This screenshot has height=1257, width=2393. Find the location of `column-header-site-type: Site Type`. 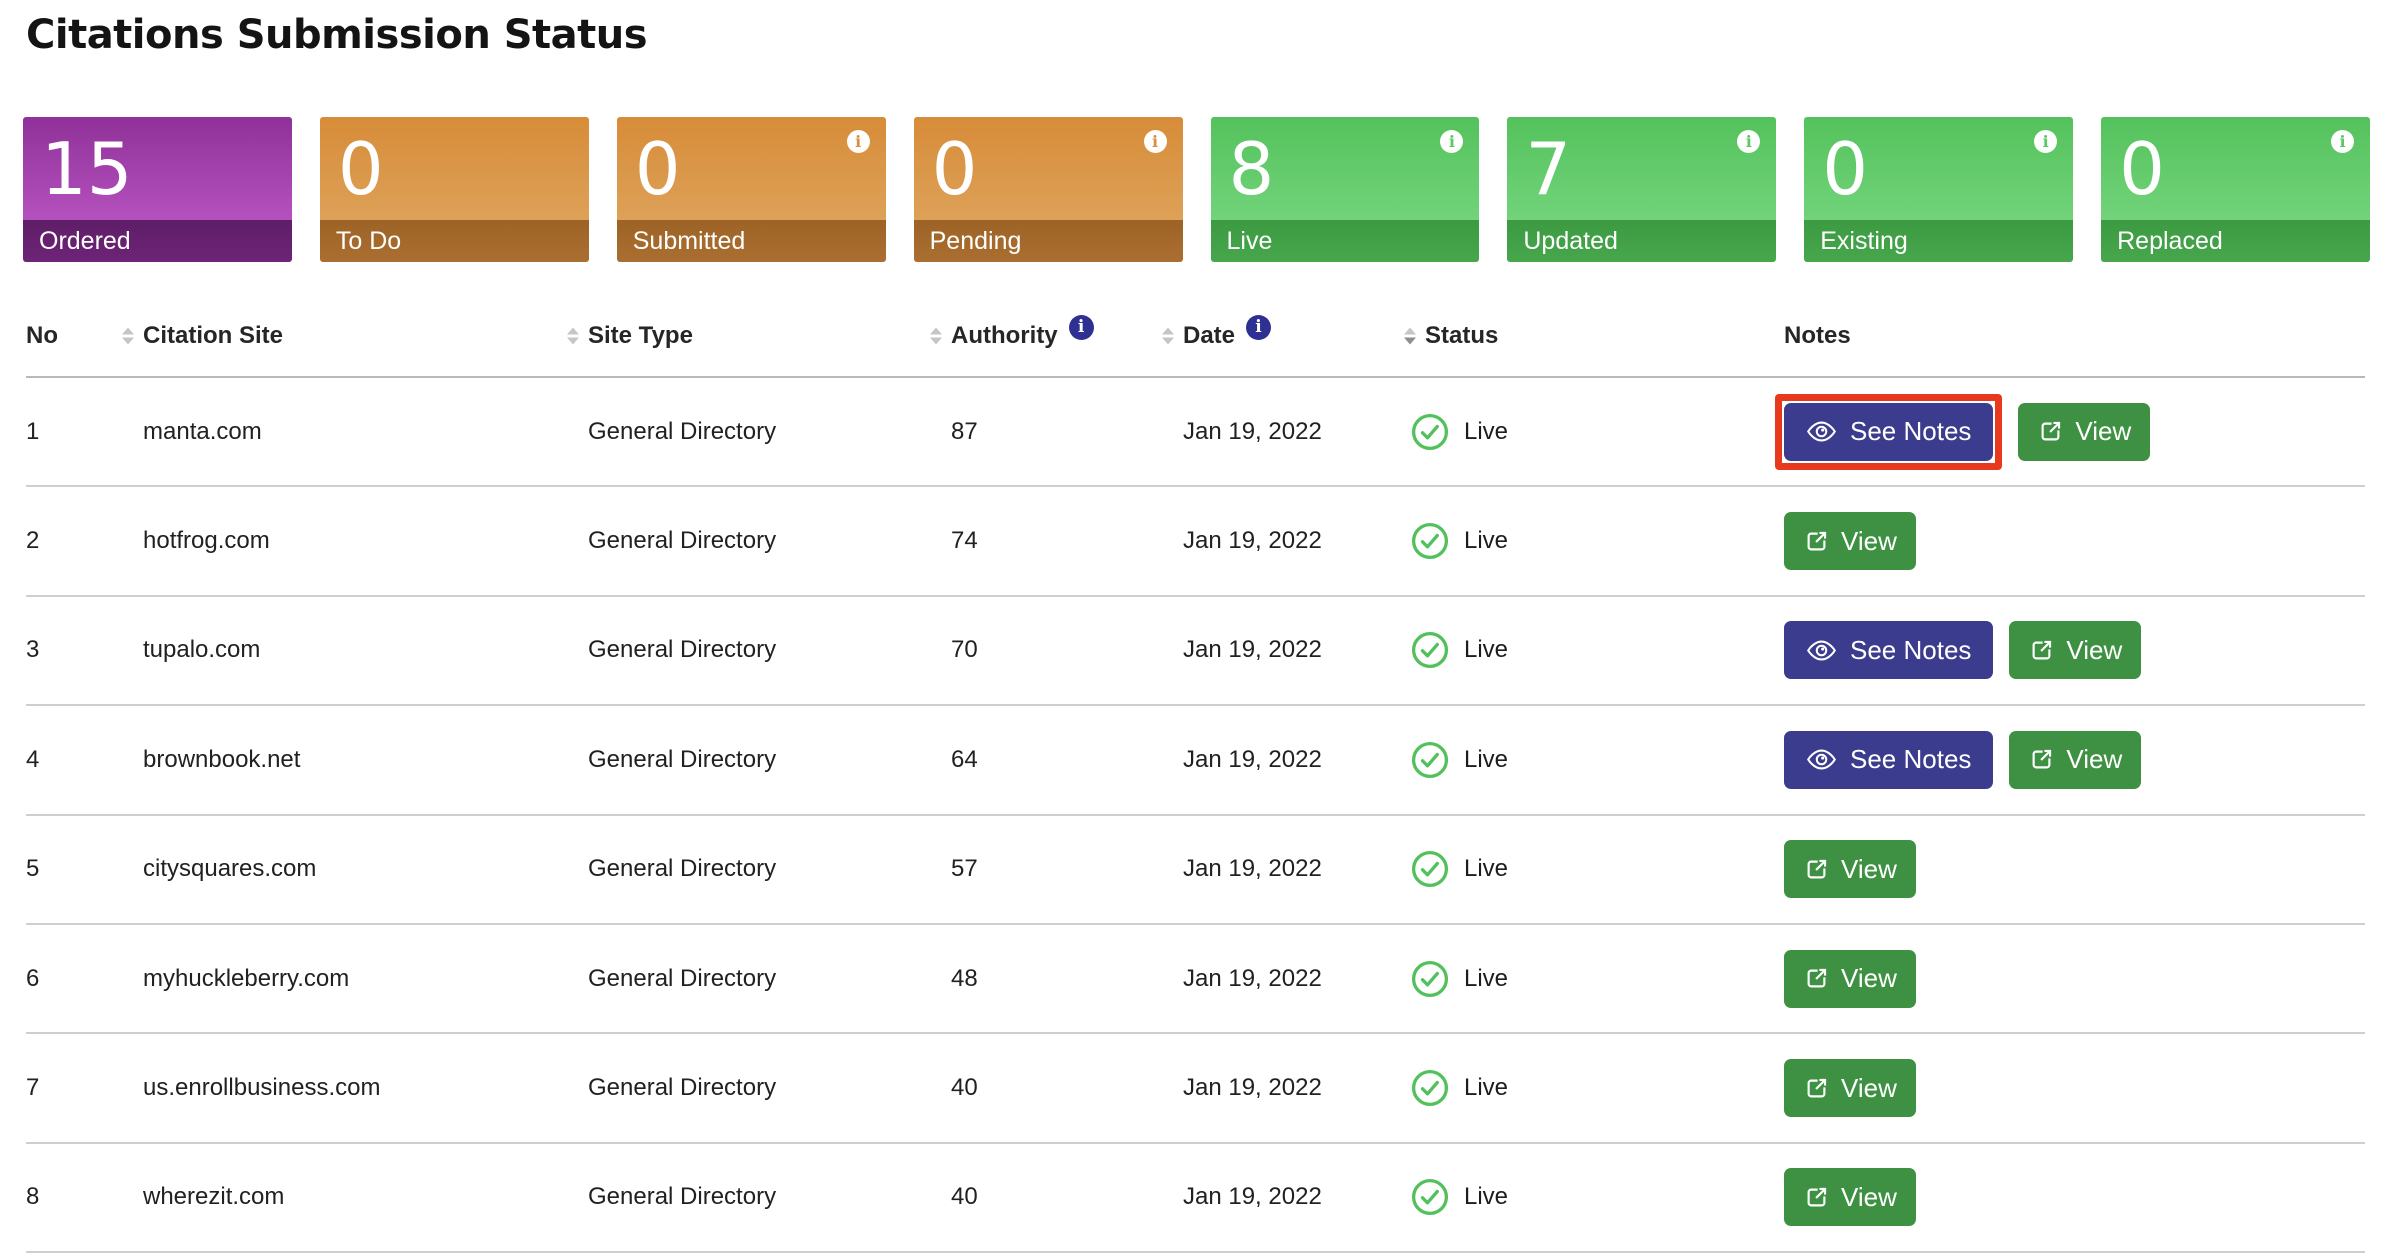

column-header-site-type: Site Type is located at coordinates (759, 336).